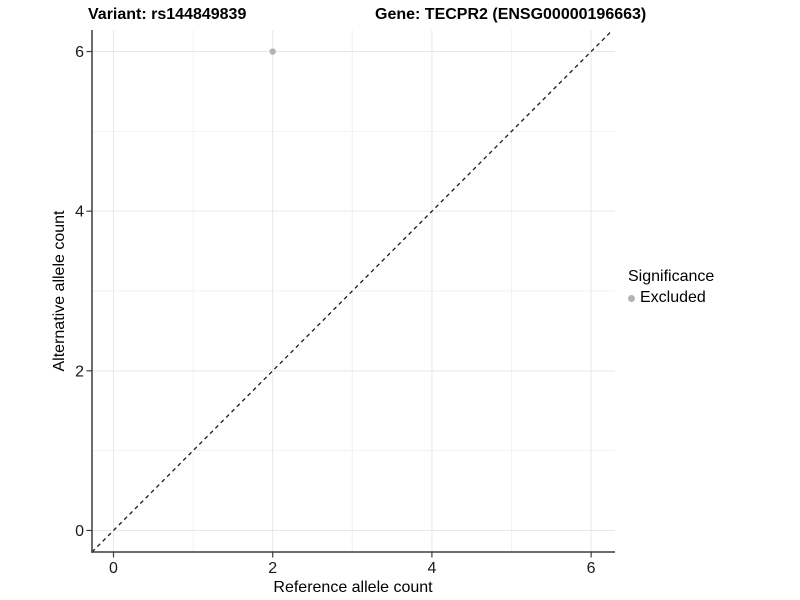 The height and width of the screenshot is (600, 800). I want to click on legend-dot-icon, so click(631, 298).